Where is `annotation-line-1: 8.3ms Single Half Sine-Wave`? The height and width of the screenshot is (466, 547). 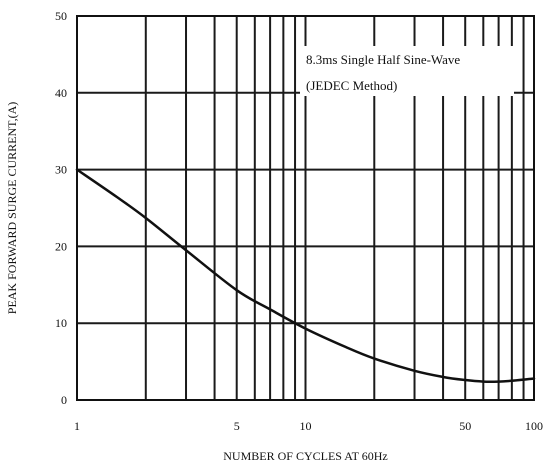
annotation-line-1: 8.3ms Single Half Sine-Wave is located at coordinates (383, 59).